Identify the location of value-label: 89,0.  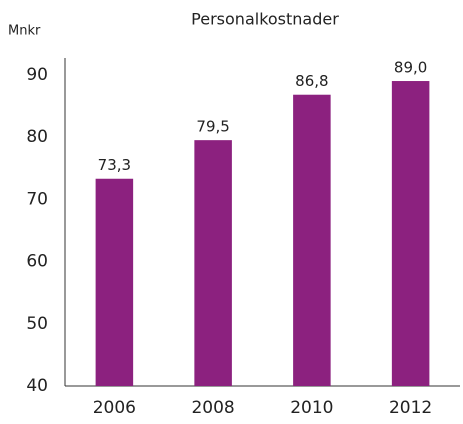
(410, 68).